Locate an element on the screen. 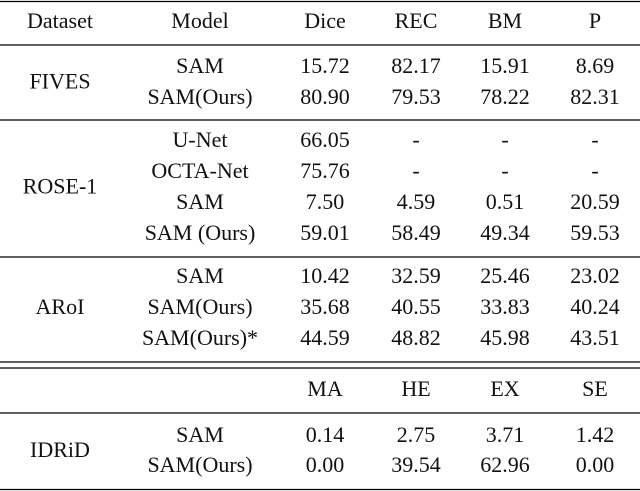  header-cell: HE is located at coordinates (415, 388).